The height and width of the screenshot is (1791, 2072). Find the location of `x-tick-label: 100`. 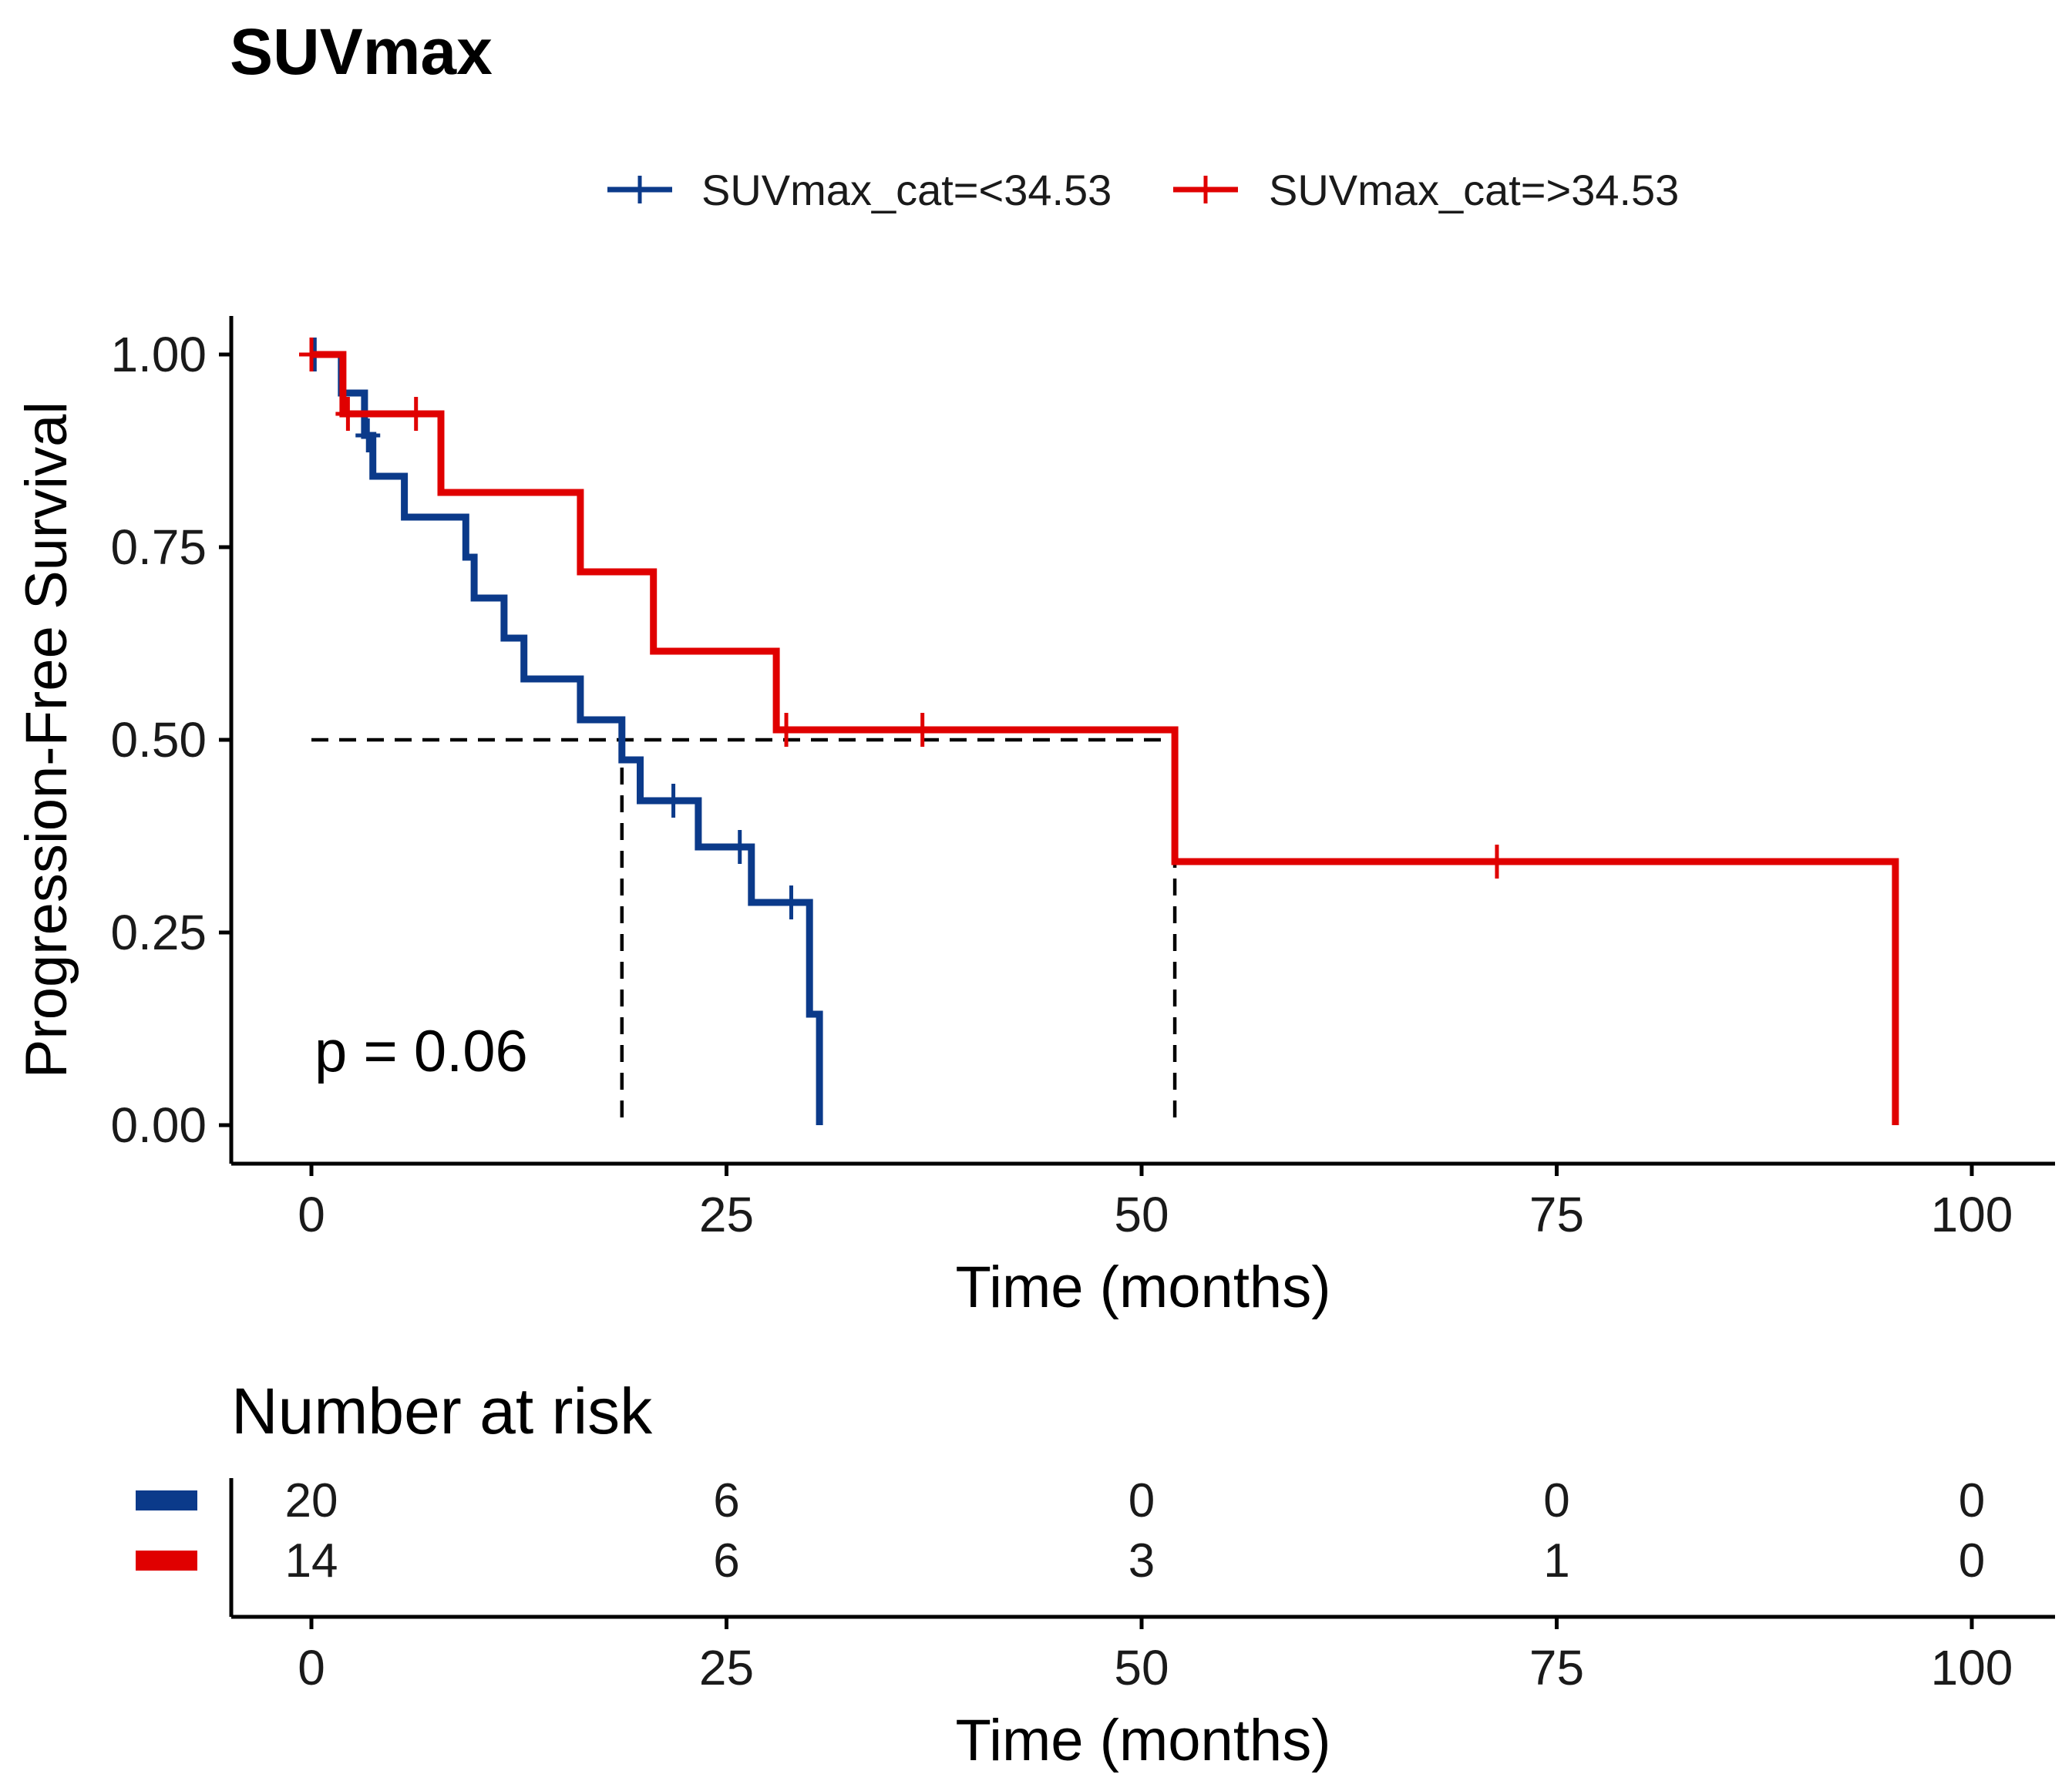

x-tick-label: 100 is located at coordinates (1972, 1215).